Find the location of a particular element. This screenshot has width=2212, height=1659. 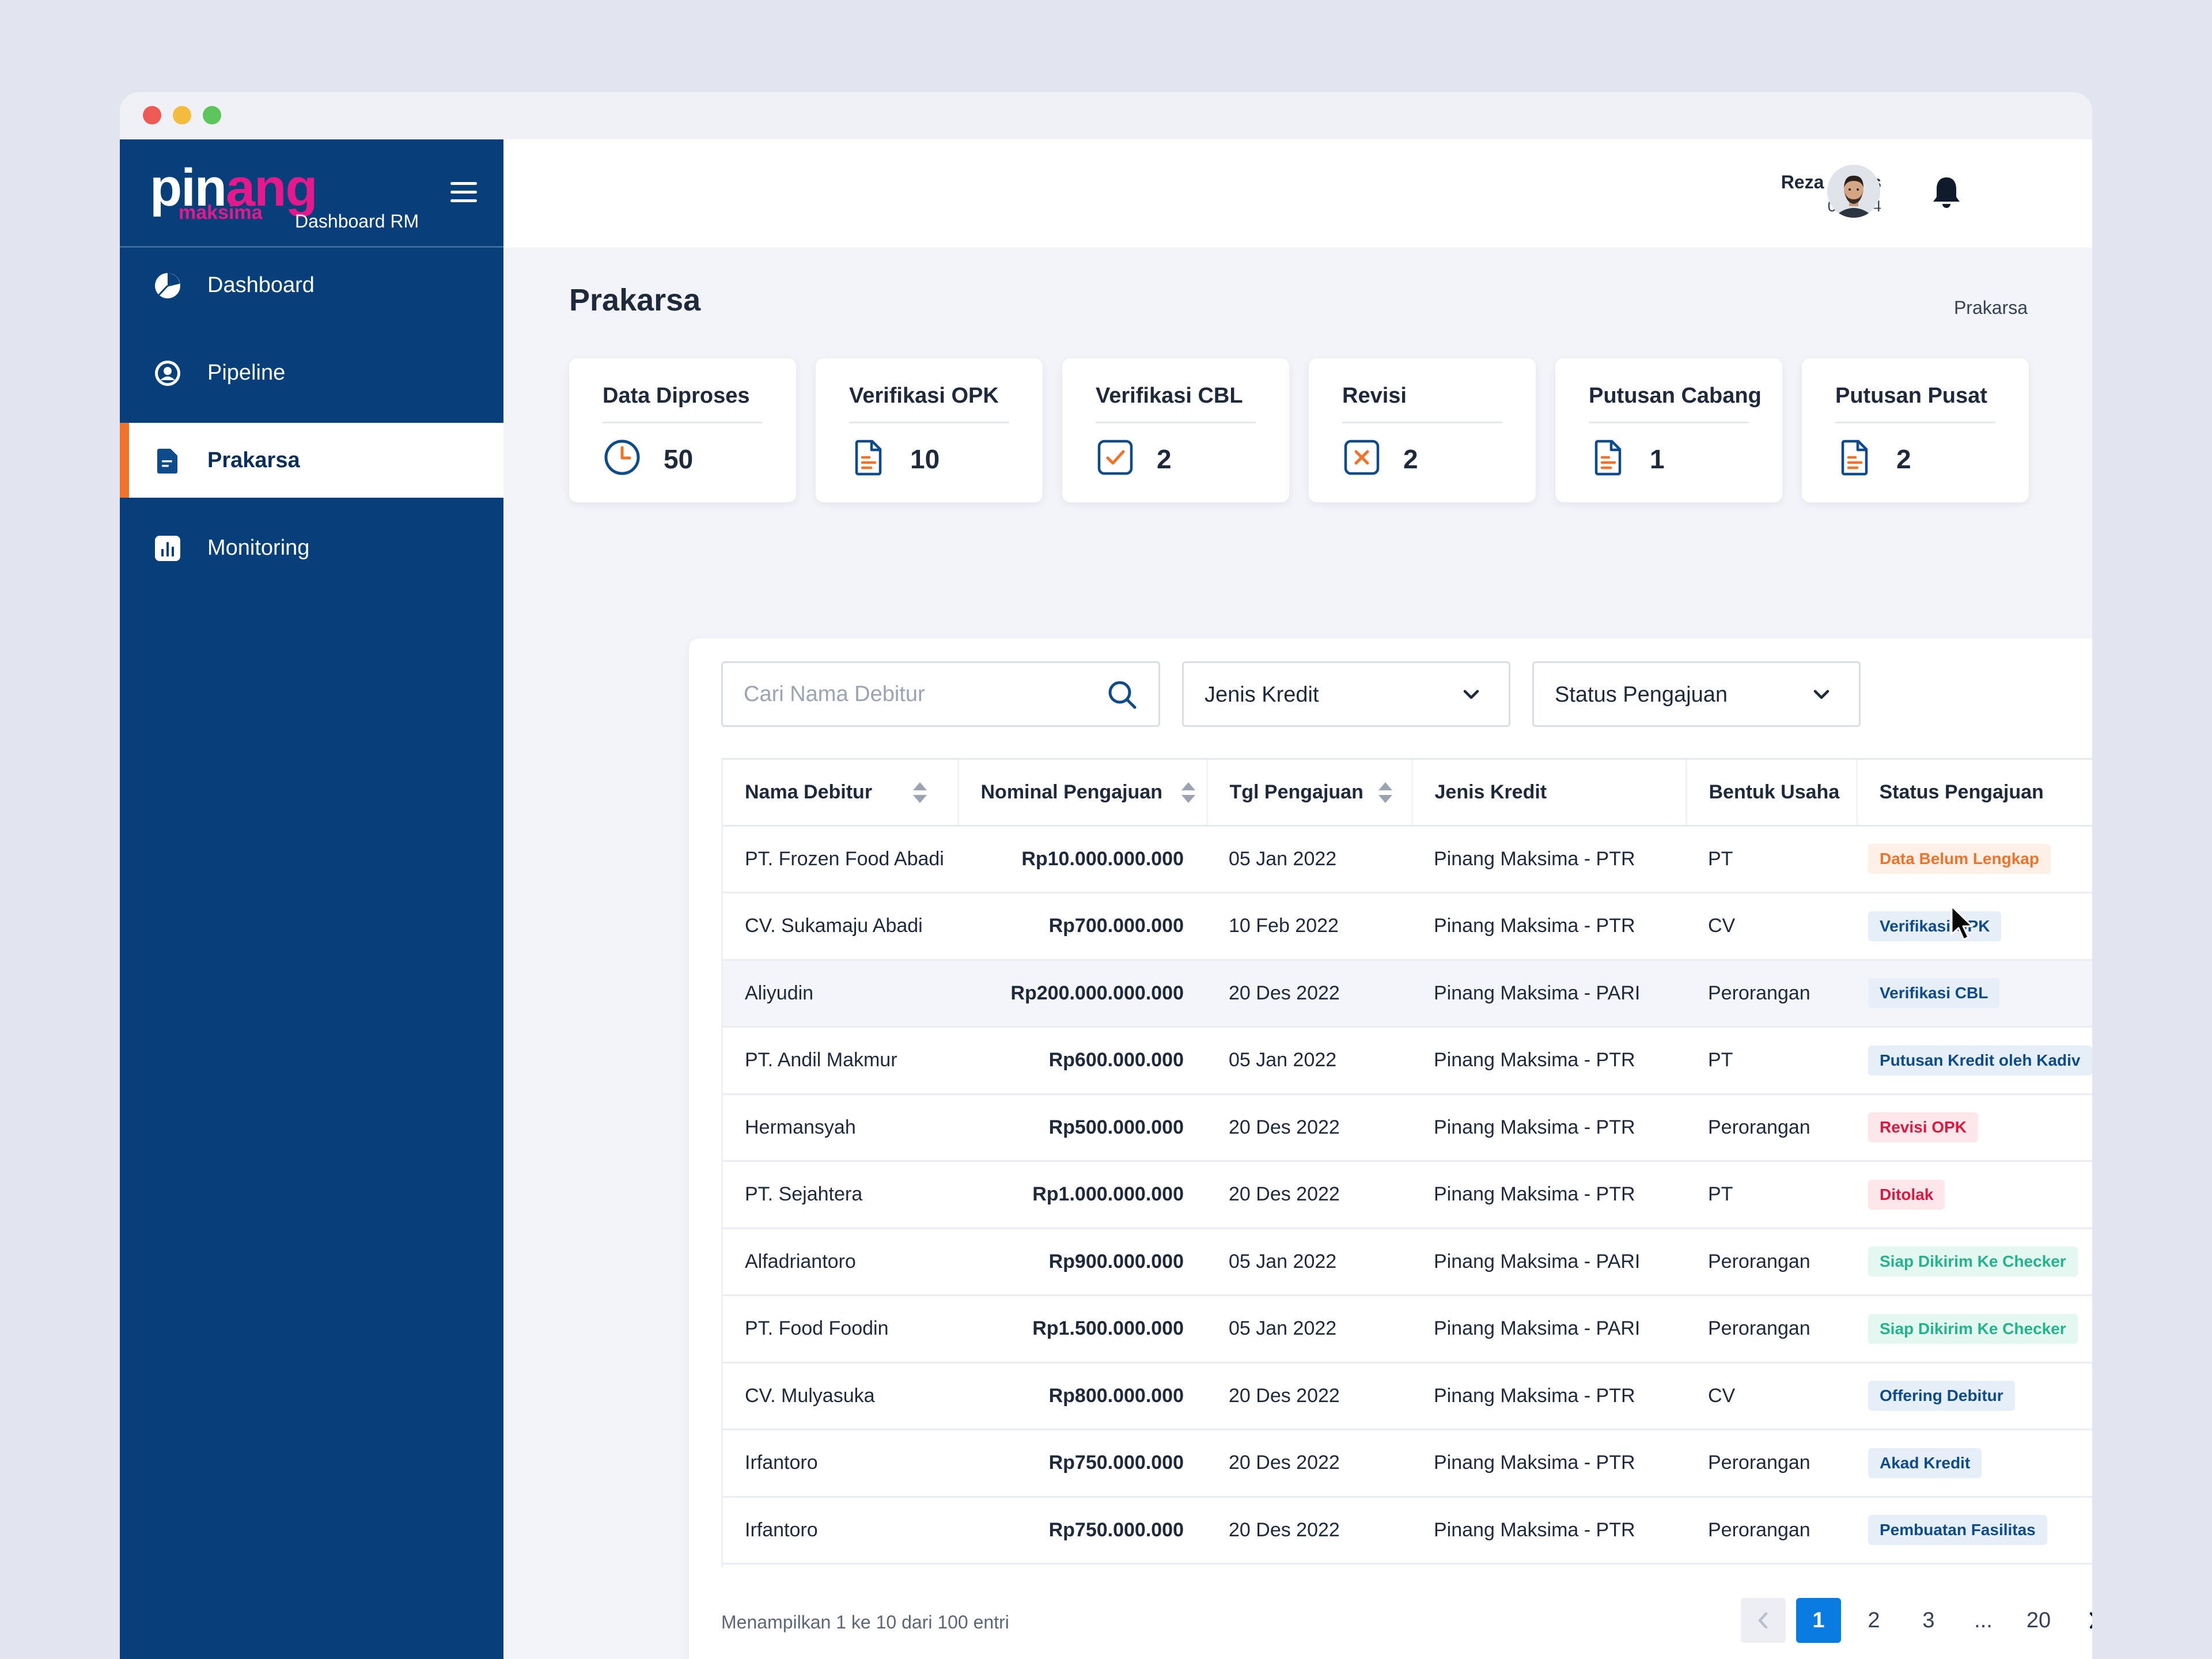

cell-nama-debitur: Alfadriantoro is located at coordinates (840, 1262).